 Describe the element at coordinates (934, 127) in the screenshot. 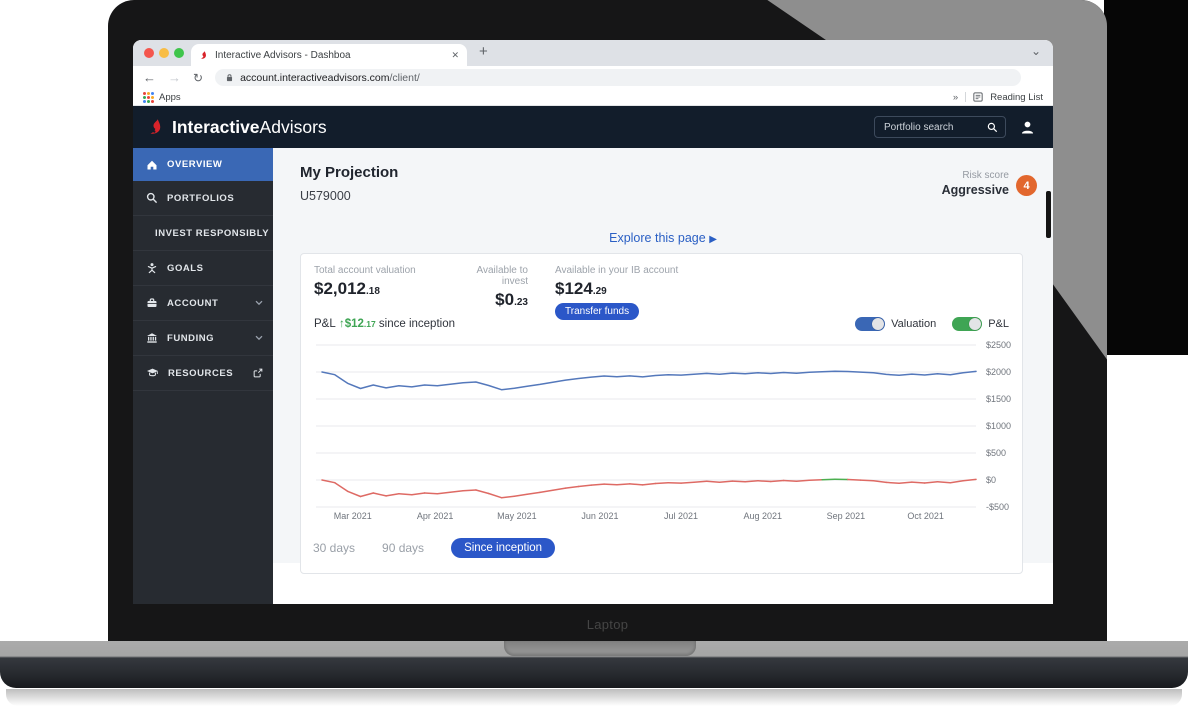

I see `portfolio-search-input` at that location.